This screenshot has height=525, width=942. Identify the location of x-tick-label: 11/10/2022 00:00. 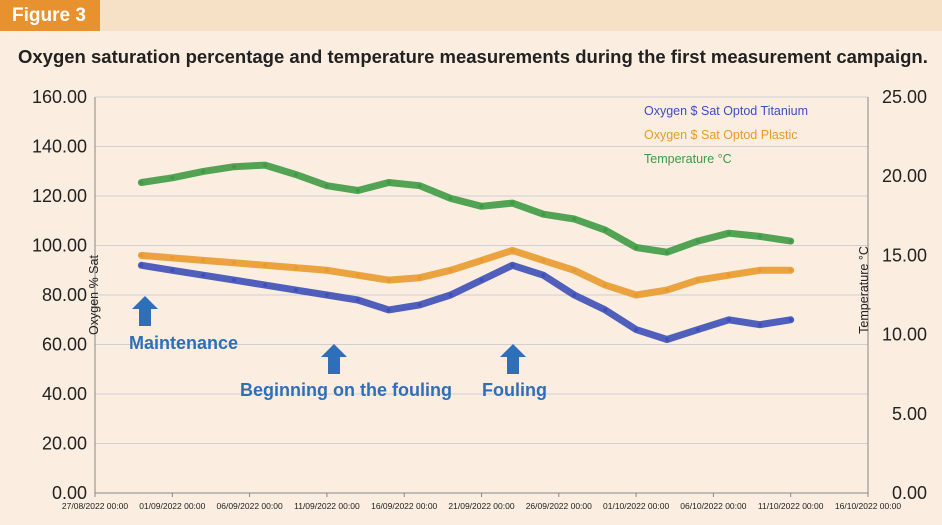
(791, 506).